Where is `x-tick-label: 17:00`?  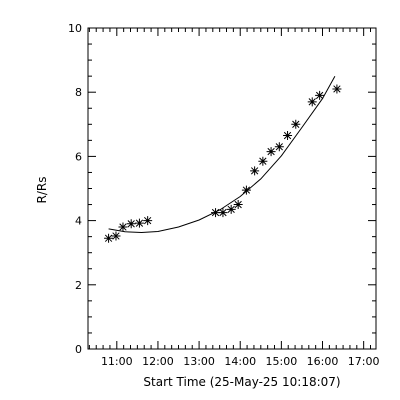 x-tick-label: 17:00 is located at coordinates (364, 361).